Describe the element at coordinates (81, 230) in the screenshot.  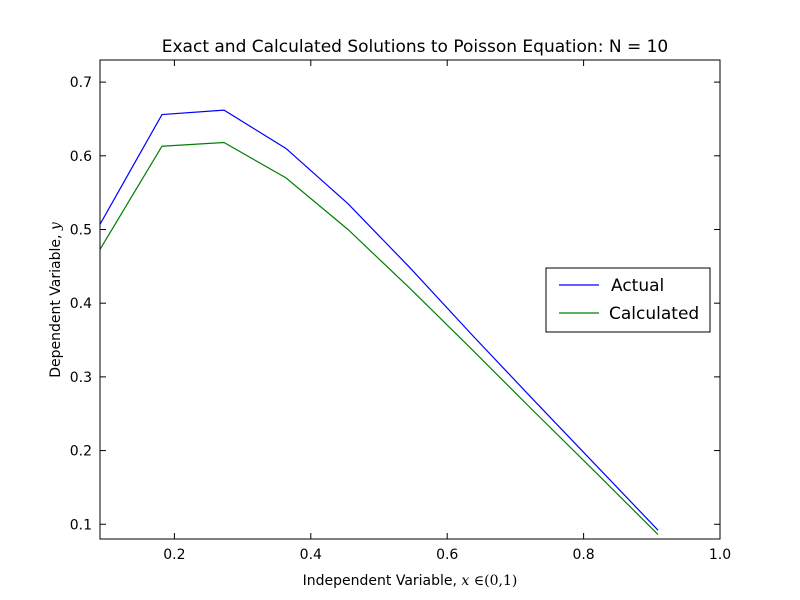
I see `y-tick-label: 0.5` at that location.